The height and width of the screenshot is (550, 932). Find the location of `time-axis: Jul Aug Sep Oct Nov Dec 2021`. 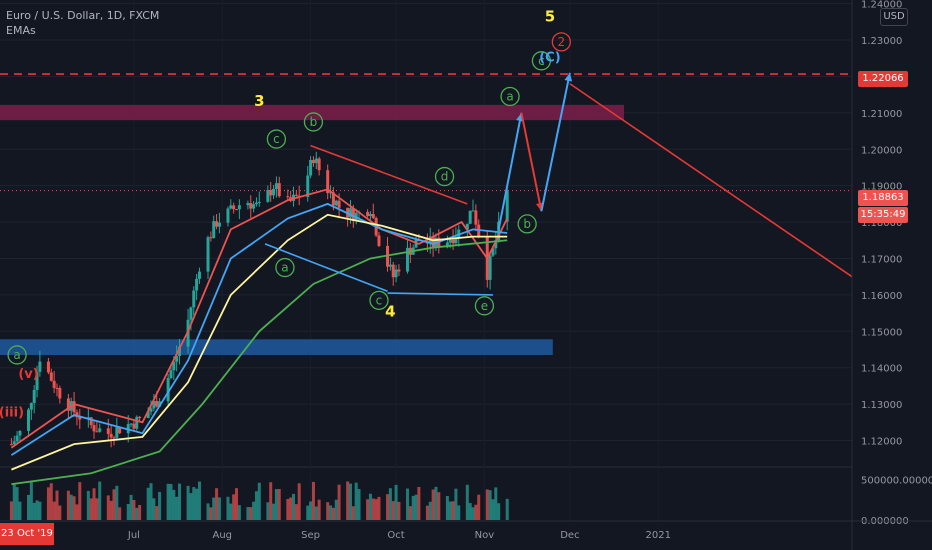

time-axis: Jul Aug Sep Oct Nov Dec 2021 is located at coordinates (466, 530).